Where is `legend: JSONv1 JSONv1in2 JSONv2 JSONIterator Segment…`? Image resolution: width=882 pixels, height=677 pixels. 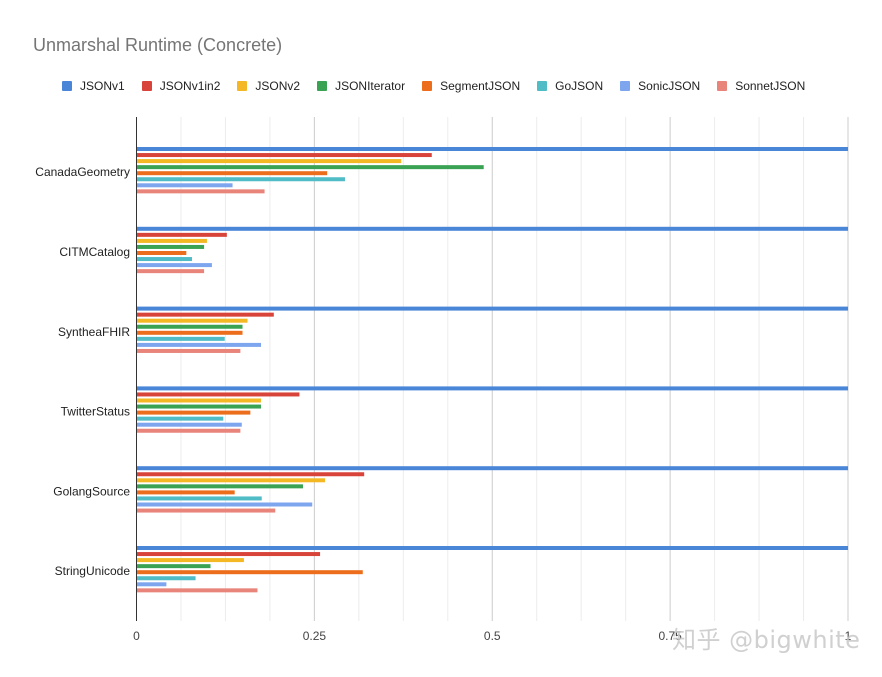 legend: JSONv1 JSONv1in2 JSONv2 JSONIterator Segment… is located at coordinates (442, 86).